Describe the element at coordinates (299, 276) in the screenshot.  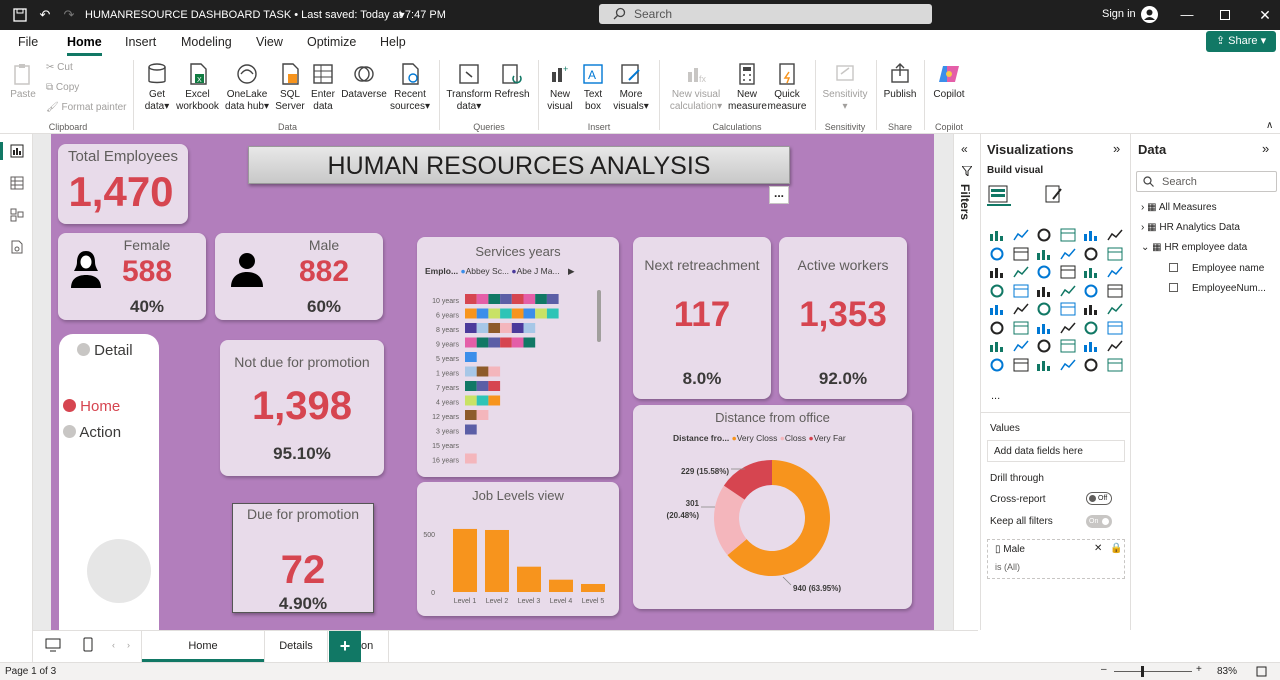
I see `male-card: Male 882 60%` at that location.